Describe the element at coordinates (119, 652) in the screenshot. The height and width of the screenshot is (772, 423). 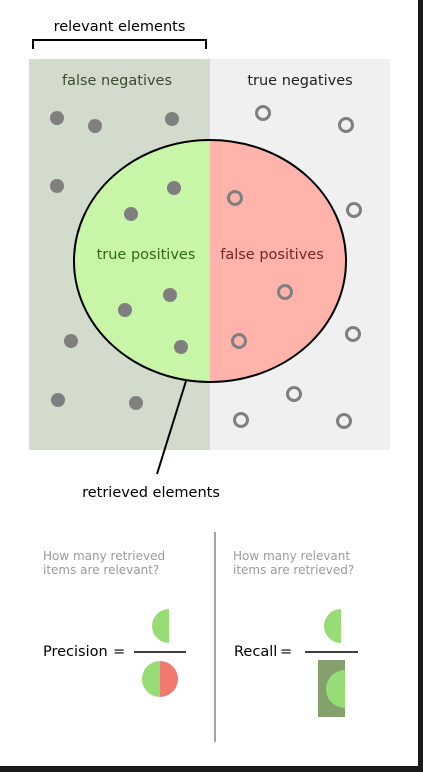
I see `precision-equals: =` at that location.